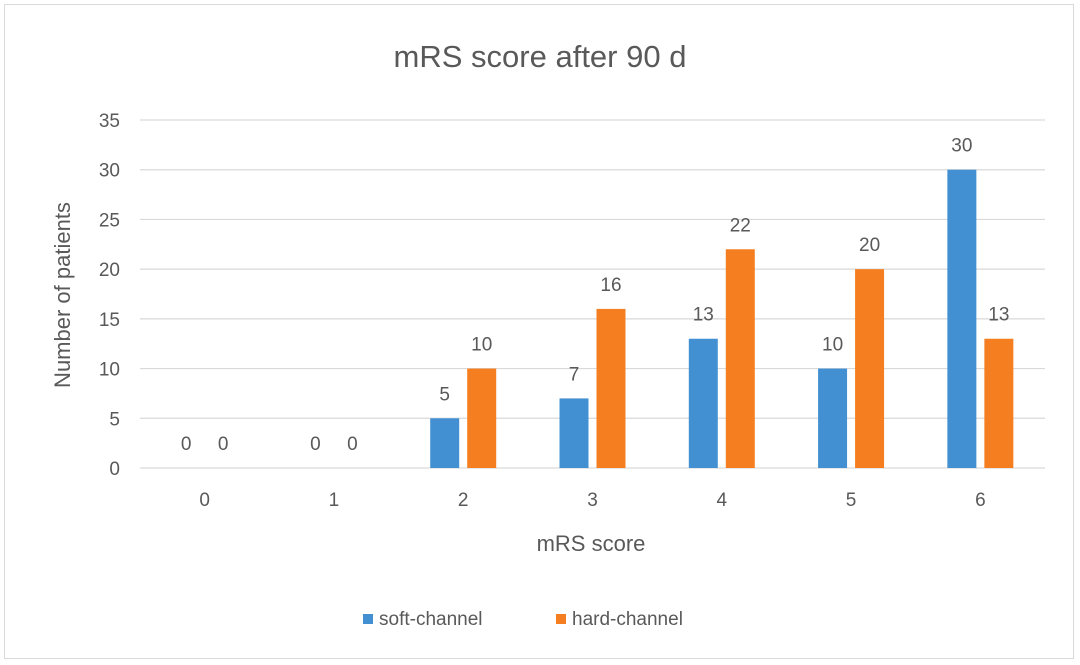 This screenshot has width=1080, height=665. I want to click on x-tick-label: 3, so click(592, 500).